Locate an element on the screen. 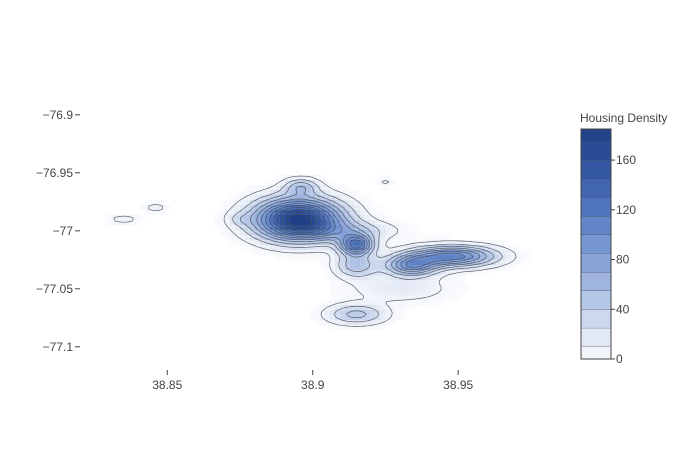 The width and height of the screenshot is (700, 450). colorbar-tick-label: 160 is located at coordinates (626, 160).